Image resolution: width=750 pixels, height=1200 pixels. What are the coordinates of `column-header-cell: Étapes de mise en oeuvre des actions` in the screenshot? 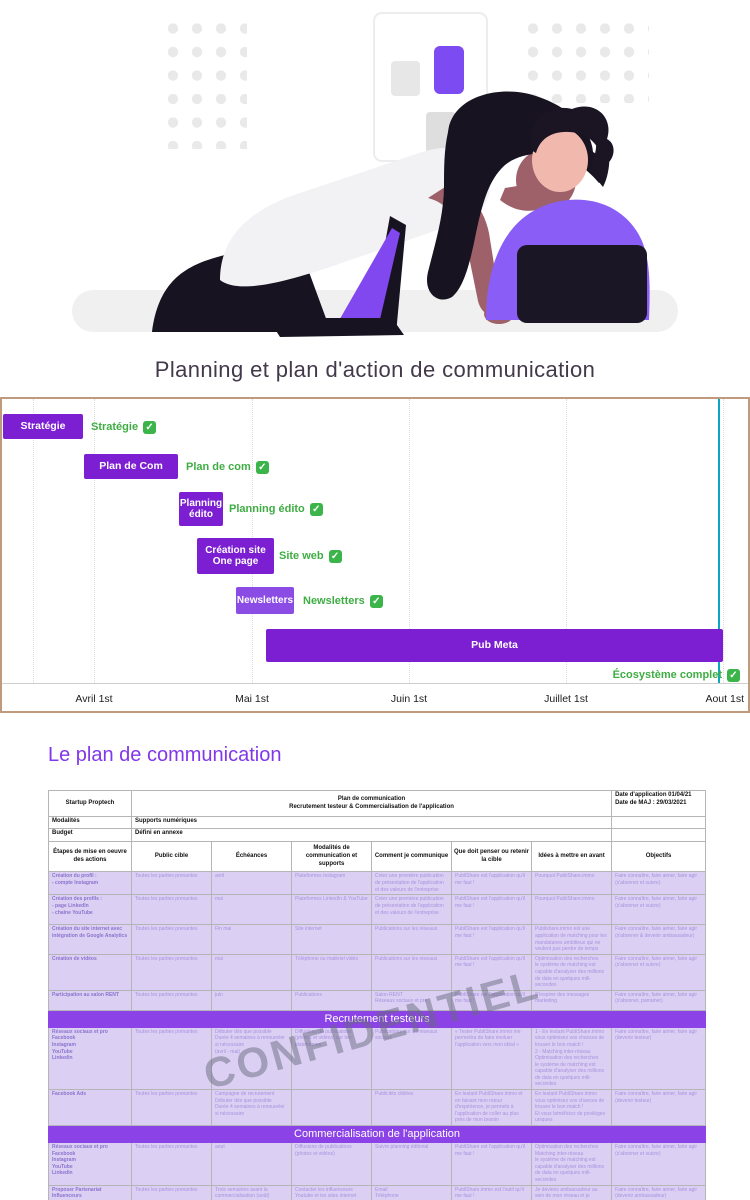 It's located at (90, 856).